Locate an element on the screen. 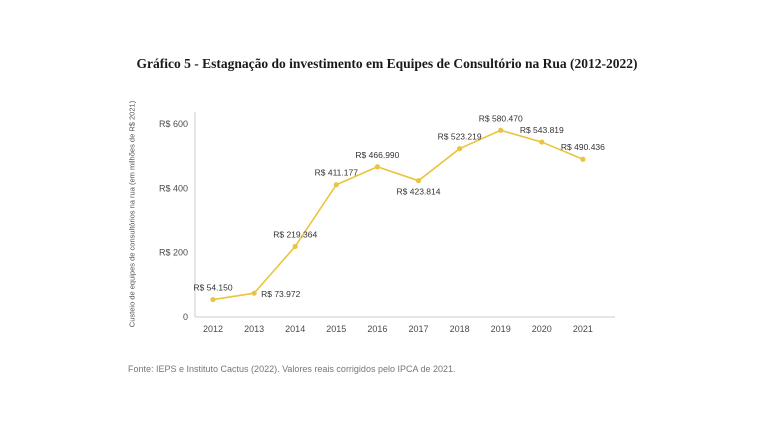  x-tick-label: 2017 is located at coordinates (418, 329).